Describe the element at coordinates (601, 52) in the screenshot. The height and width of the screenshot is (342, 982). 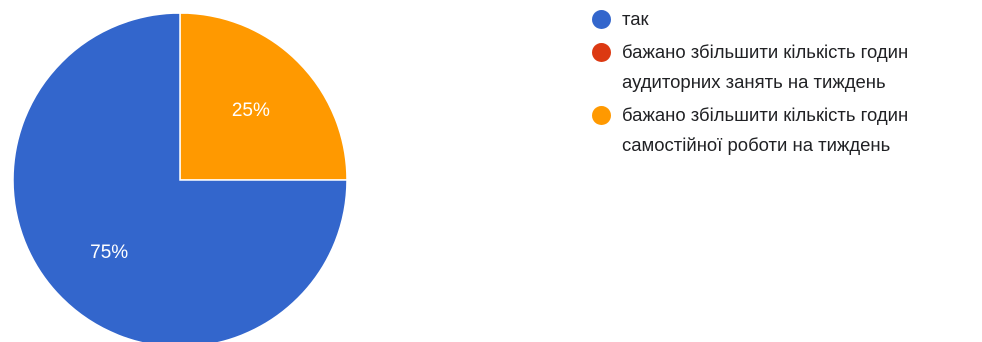
I see `legend-swatch-auditorni` at that location.